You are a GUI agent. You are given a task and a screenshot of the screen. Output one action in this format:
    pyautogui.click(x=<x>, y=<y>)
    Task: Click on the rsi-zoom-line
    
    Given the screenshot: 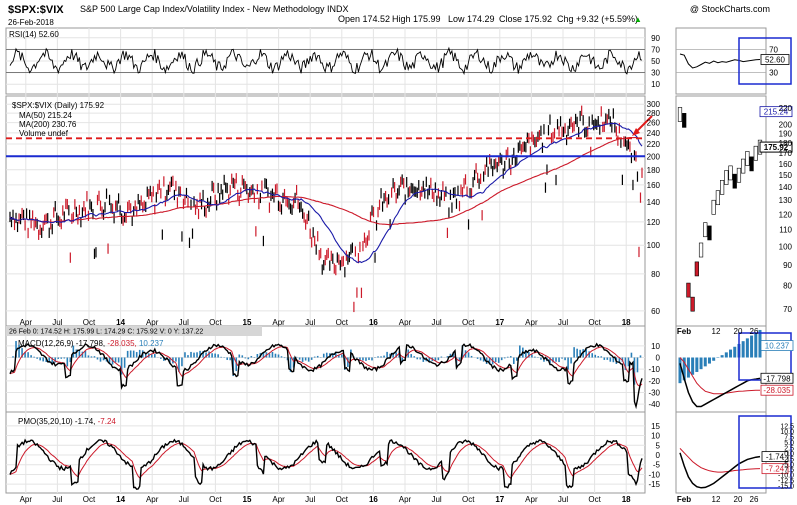 What is the action you would take?
    pyautogui.click(x=720, y=61)
    